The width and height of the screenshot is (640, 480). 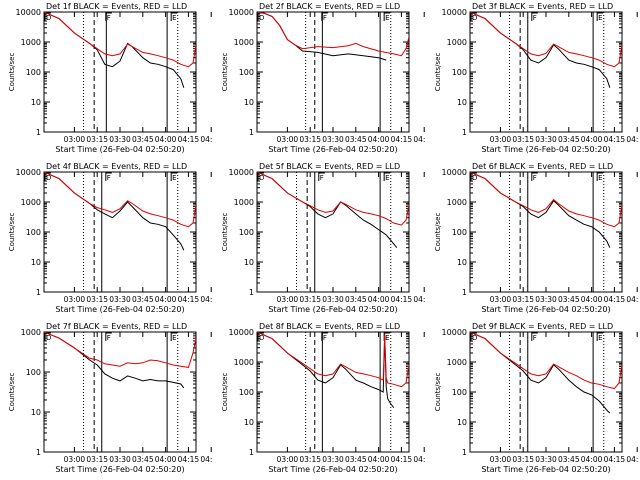 What do you see at coordinates (116, 166) in the screenshot?
I see `chart-title: Det 4f BLACK = Events, RED = LLD` at bounding box center [116, 166].